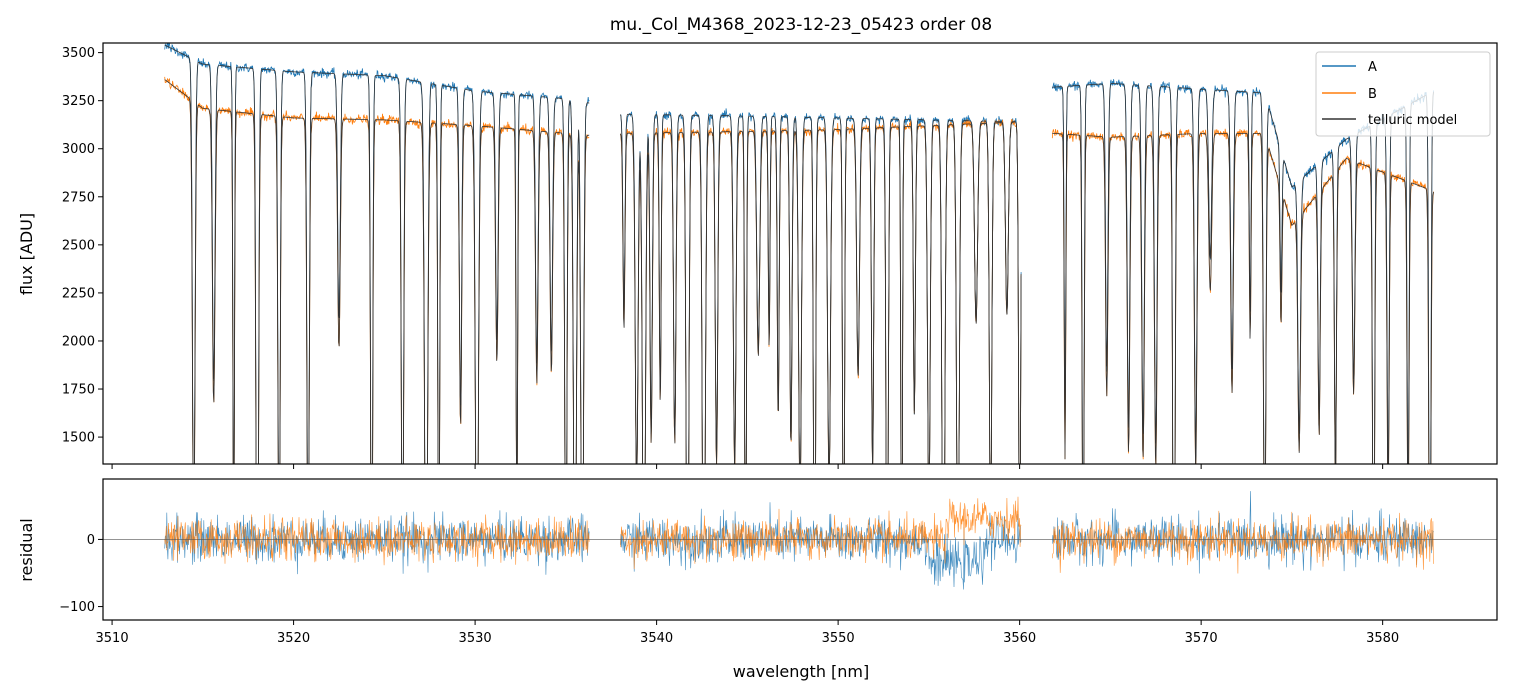  I want to click on y-tick-label: 2750, so click(78, 197).